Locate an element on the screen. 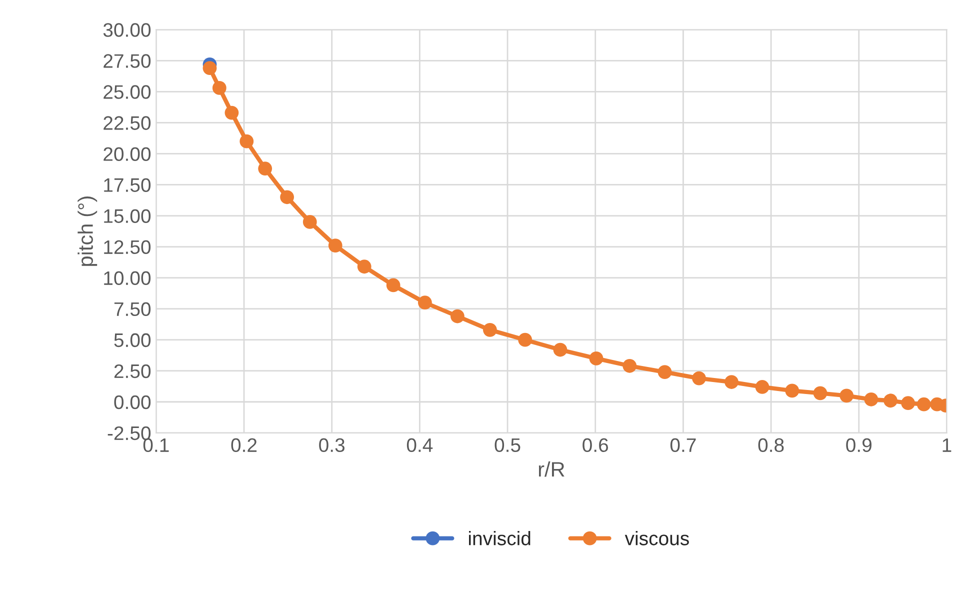  x-tick-label: 1 is located at coordinates (947, 445).